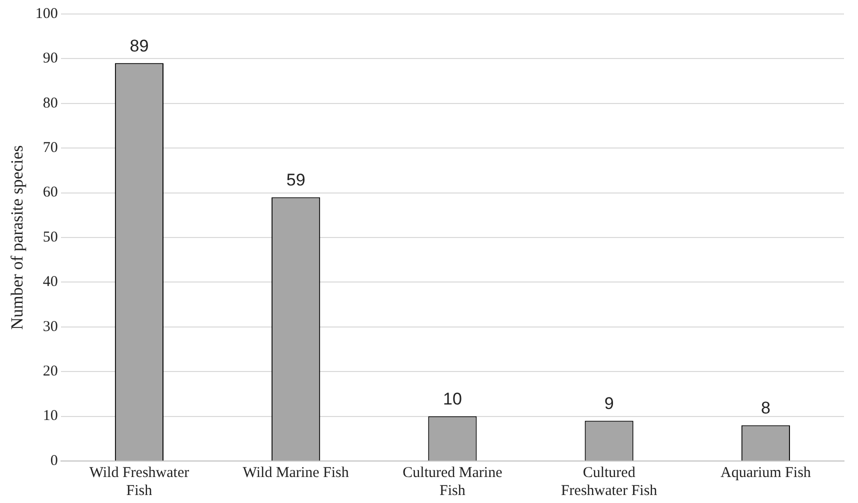 The height and width of the screenshot is (503, 858). I want to click on y-tick-label: 80, so click(50, 103).